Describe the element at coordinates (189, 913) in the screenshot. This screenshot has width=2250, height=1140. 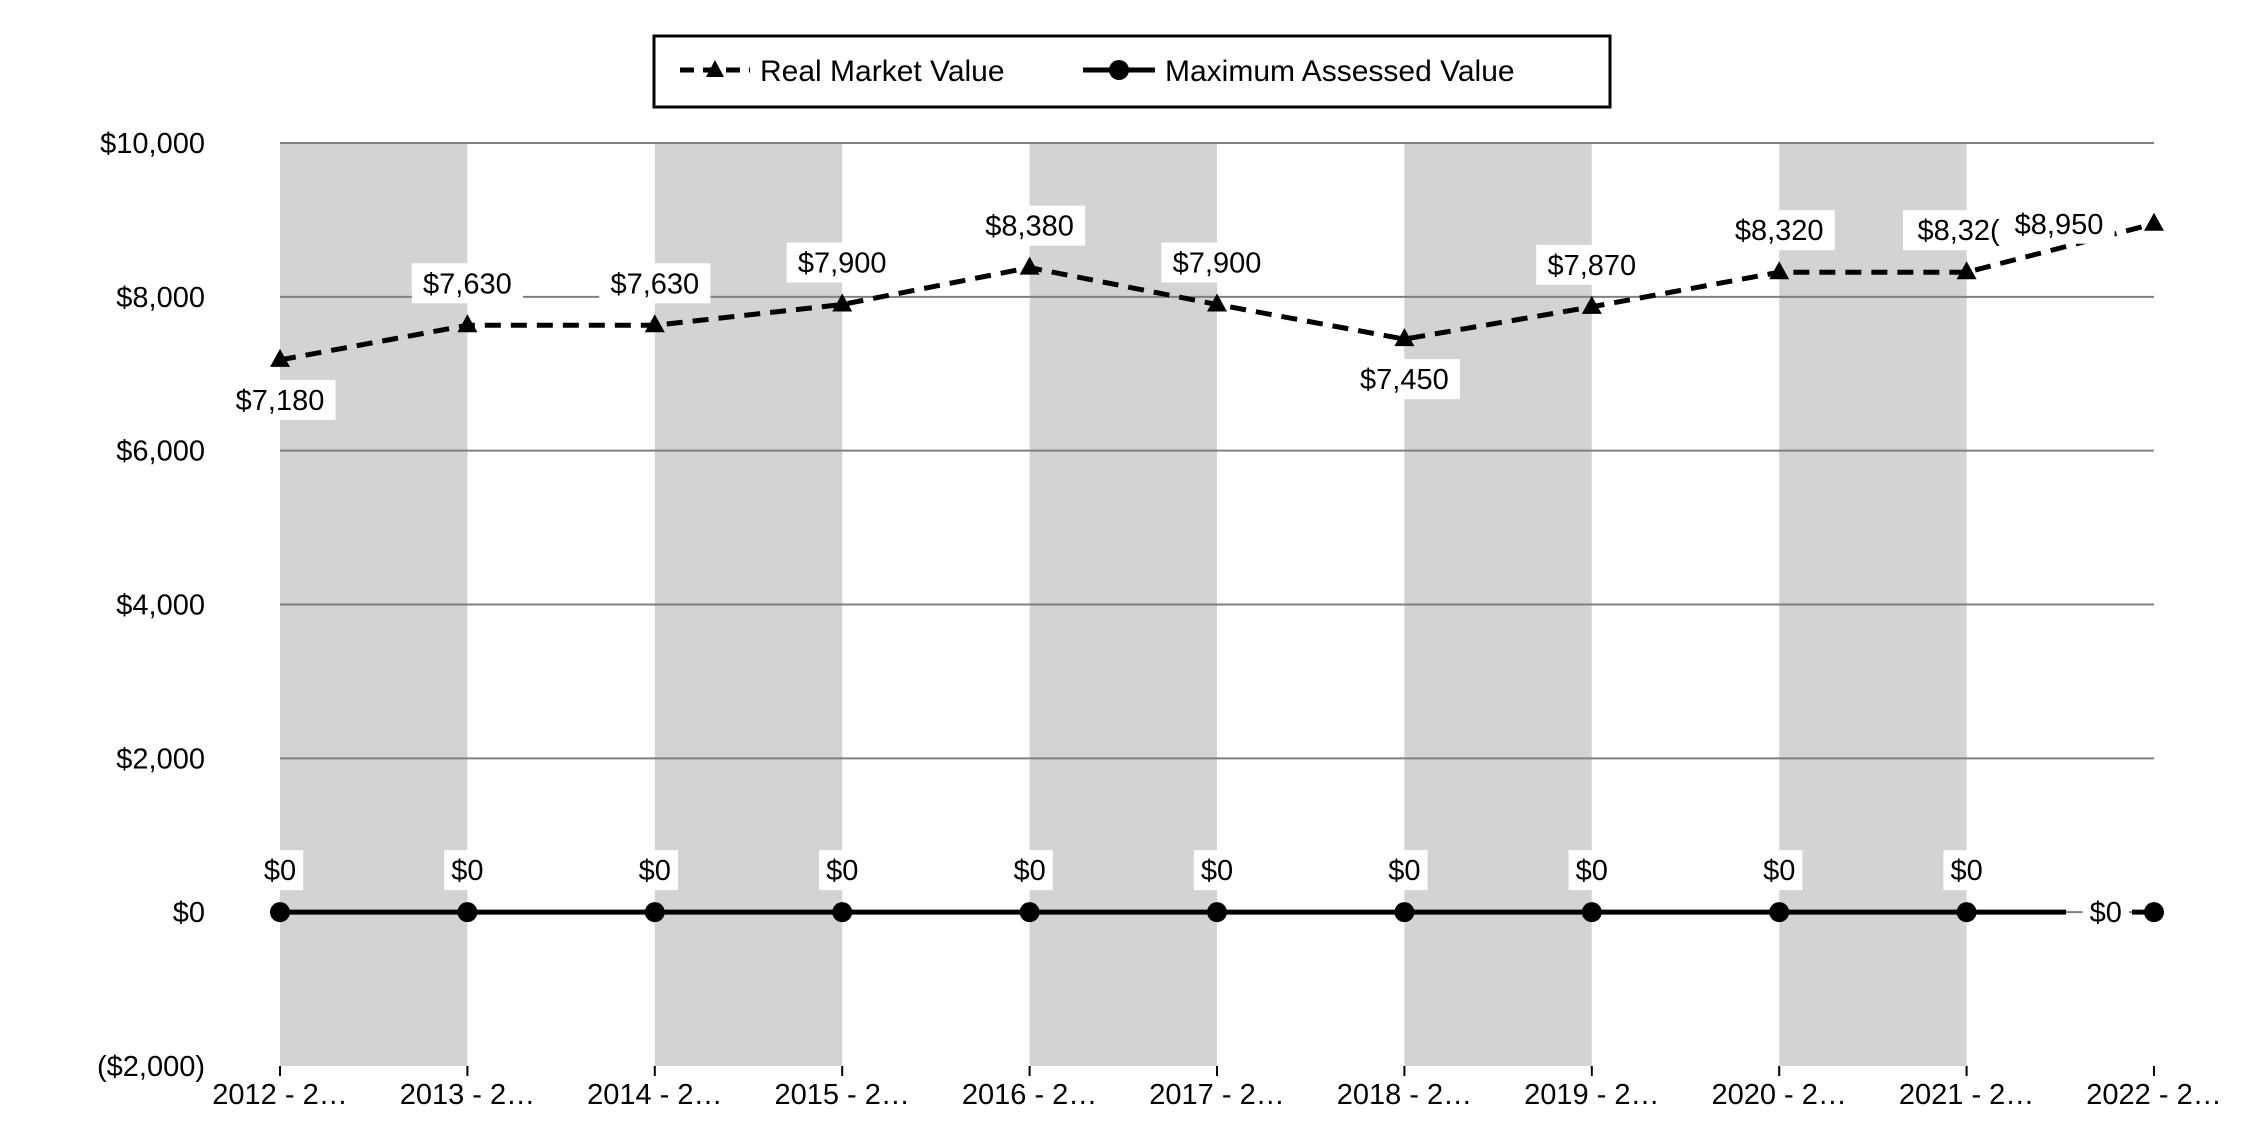
I see `y-tick-label: $0` at that location.